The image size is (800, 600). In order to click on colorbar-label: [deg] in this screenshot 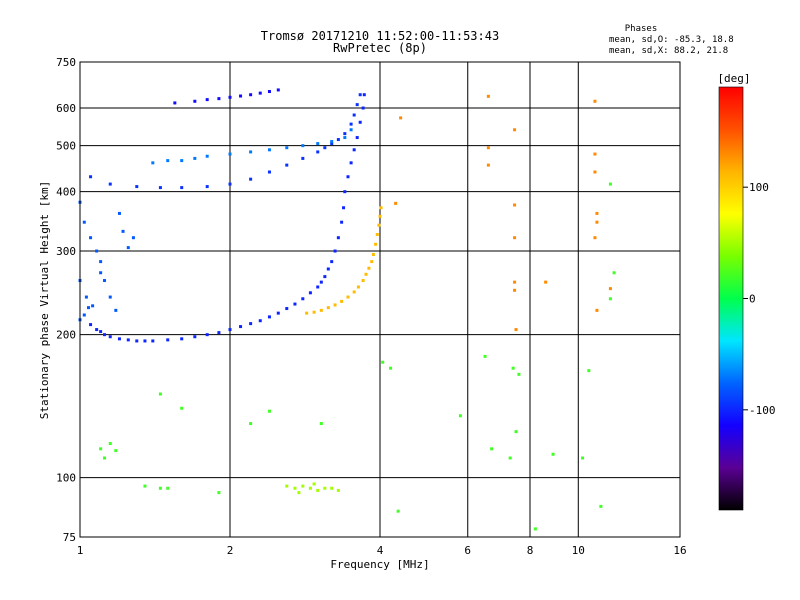, I will do `click(733, 78)`.